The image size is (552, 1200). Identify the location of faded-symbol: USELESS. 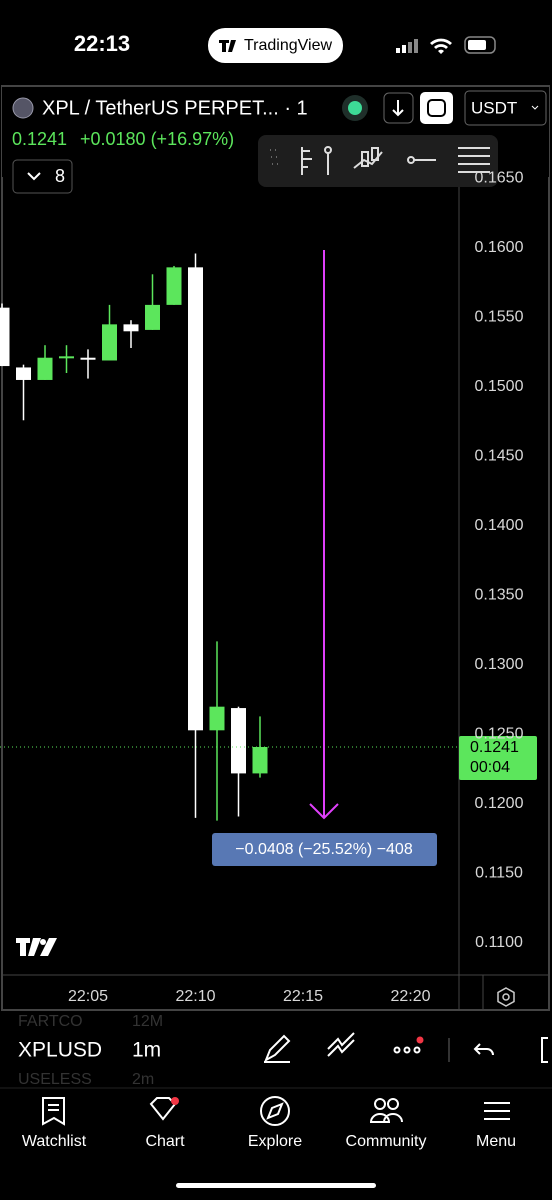
(55, 1079).